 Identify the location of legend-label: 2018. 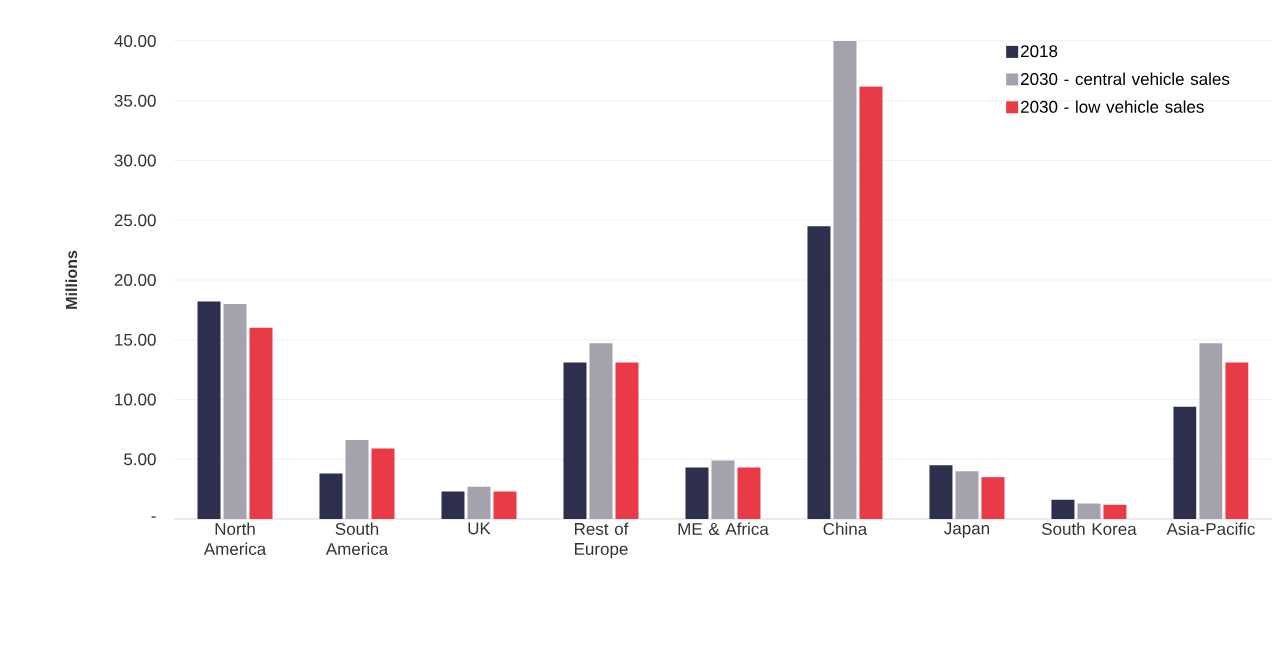
(1039, 51).